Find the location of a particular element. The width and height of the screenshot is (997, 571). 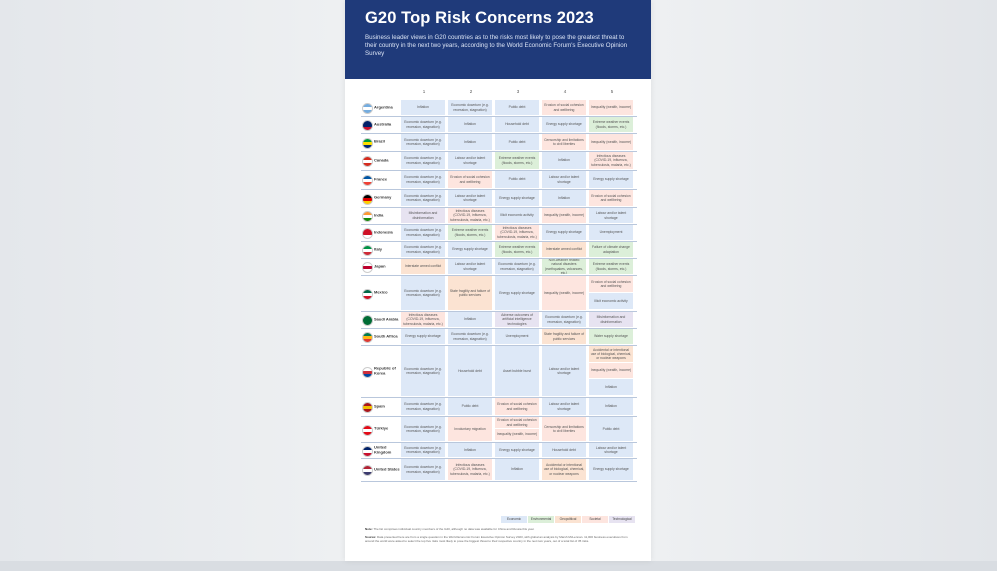

country-cell: Italy is located at coordinates (381, 249).